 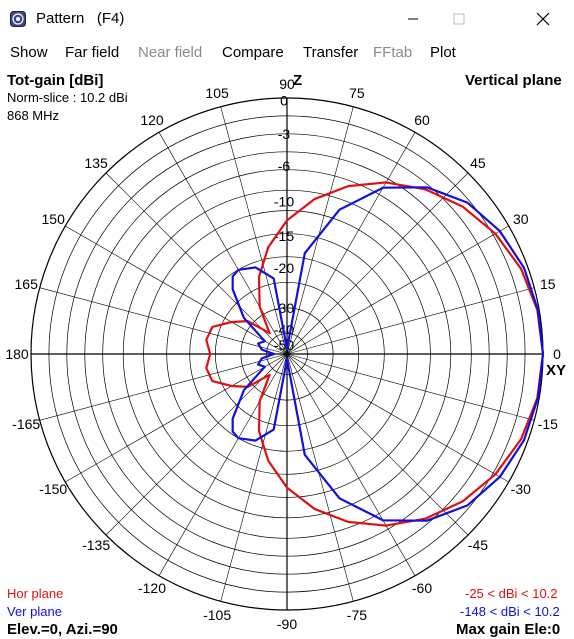 What do you see at coordinates (511, 593) in the screenshot?
I see `range-hor-label: -25 < dBi < 10.2` at bounding box center [511, 593].